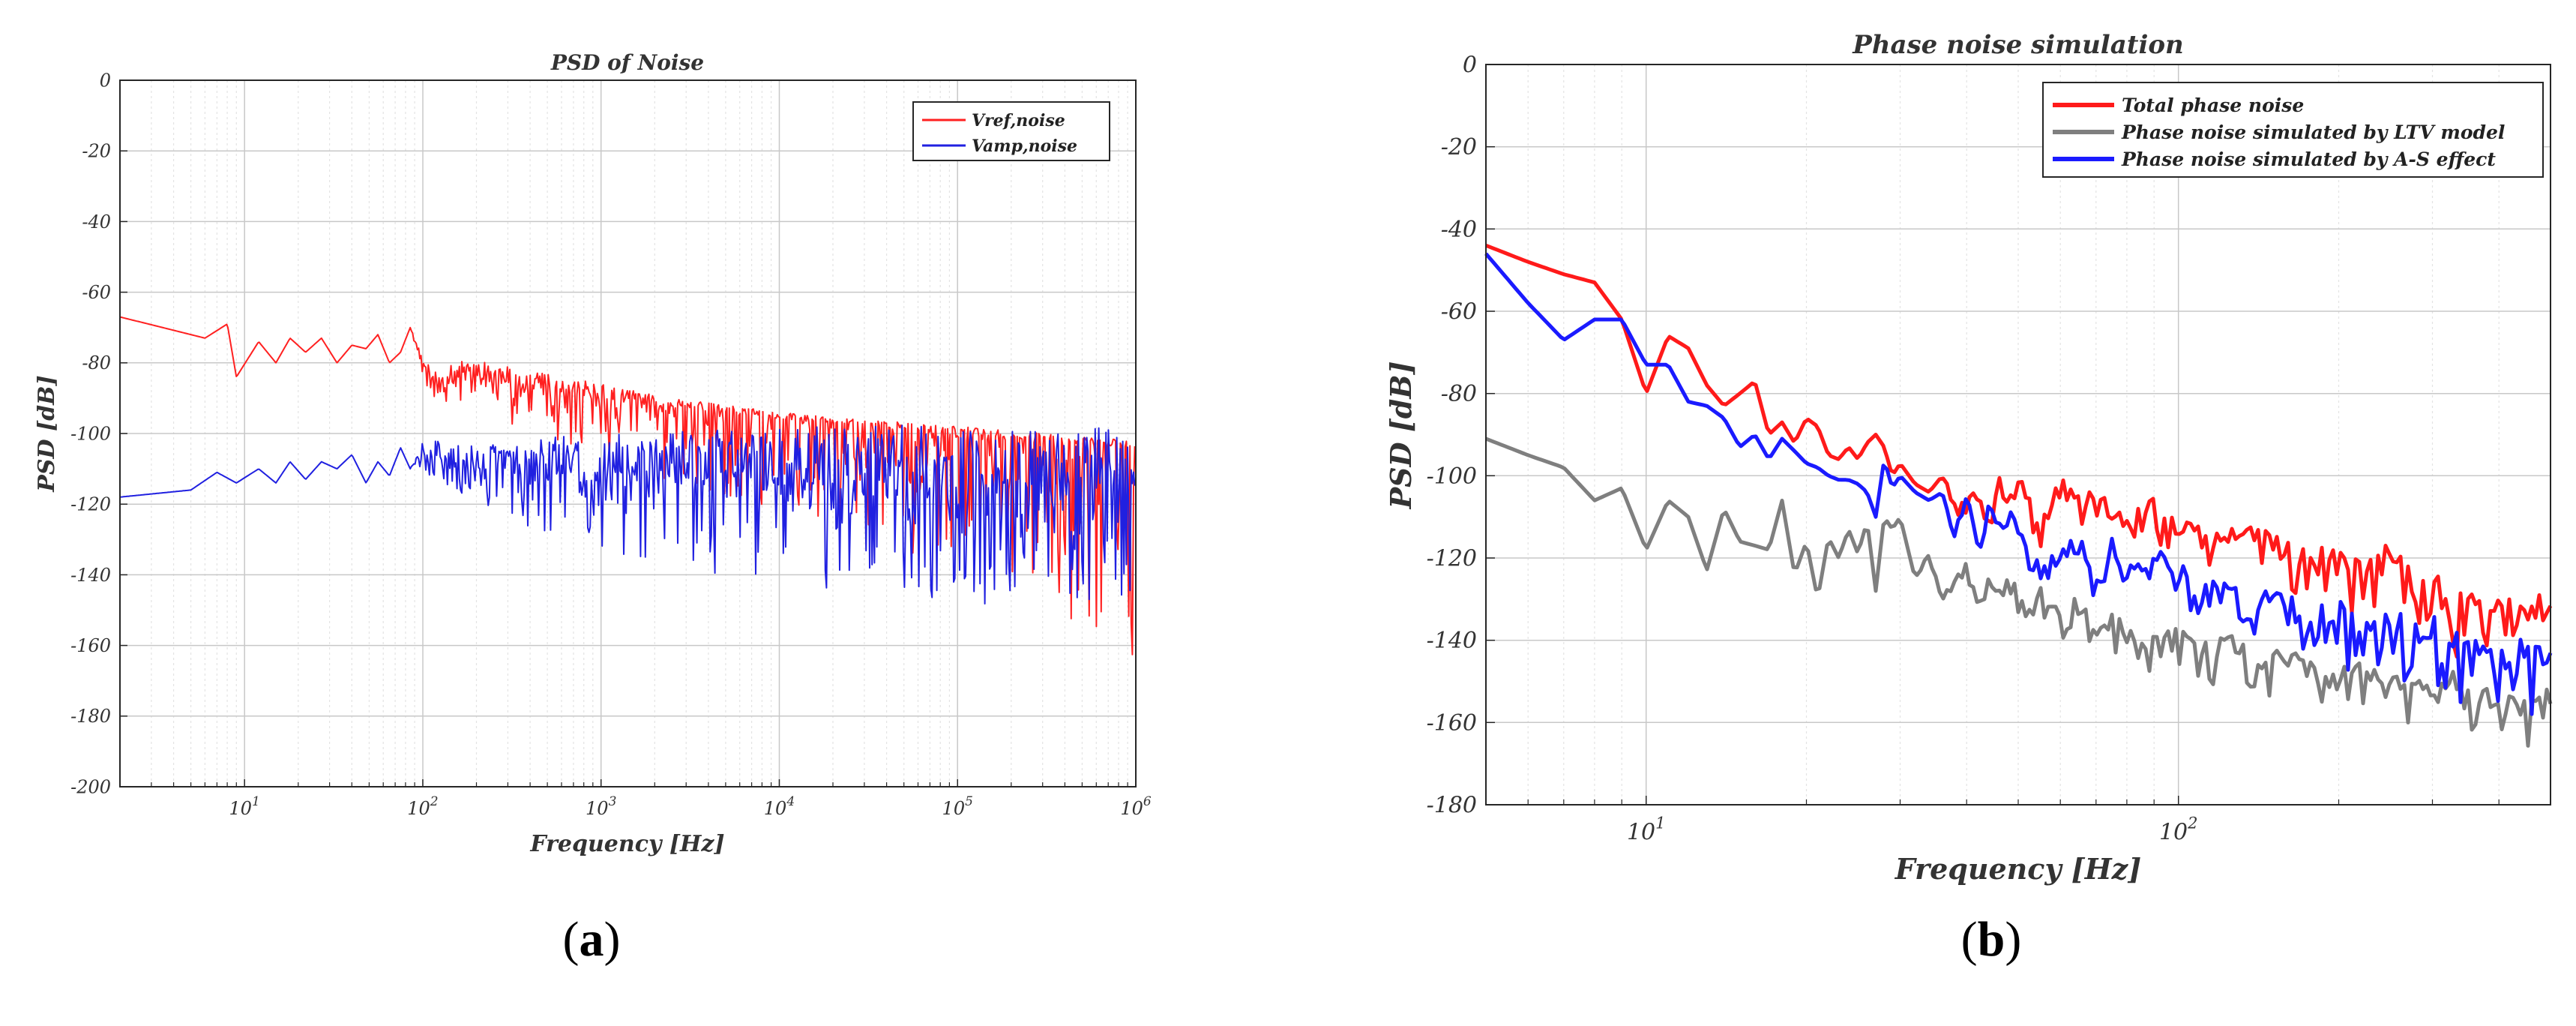 The image size is (2576, 1026). What do you see at coordinates (1024, 146) in the screenshot?
I see `panel-a-legend-label-vamp: Vamp,noise` at bounding box center [1024, 146].